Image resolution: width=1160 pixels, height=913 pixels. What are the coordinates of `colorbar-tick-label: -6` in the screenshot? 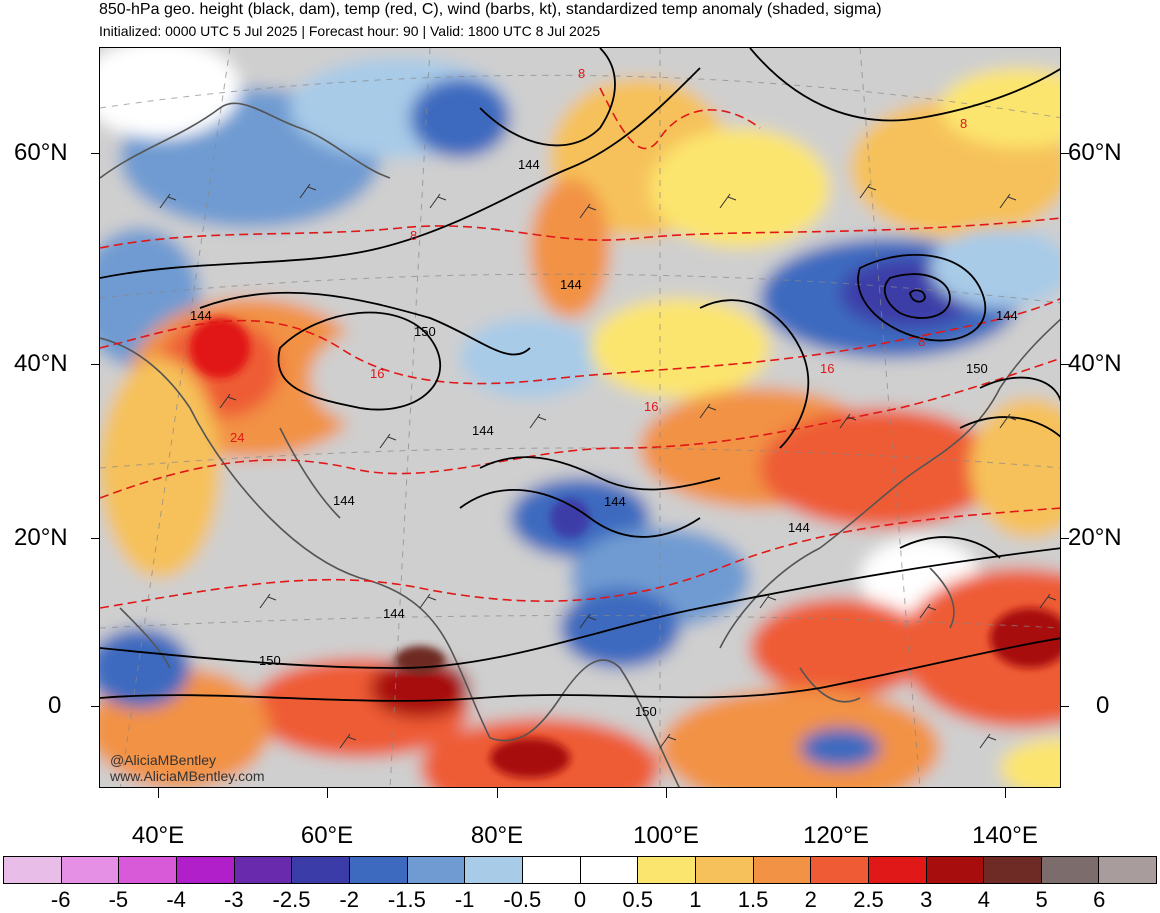 It's located at (60, 899).